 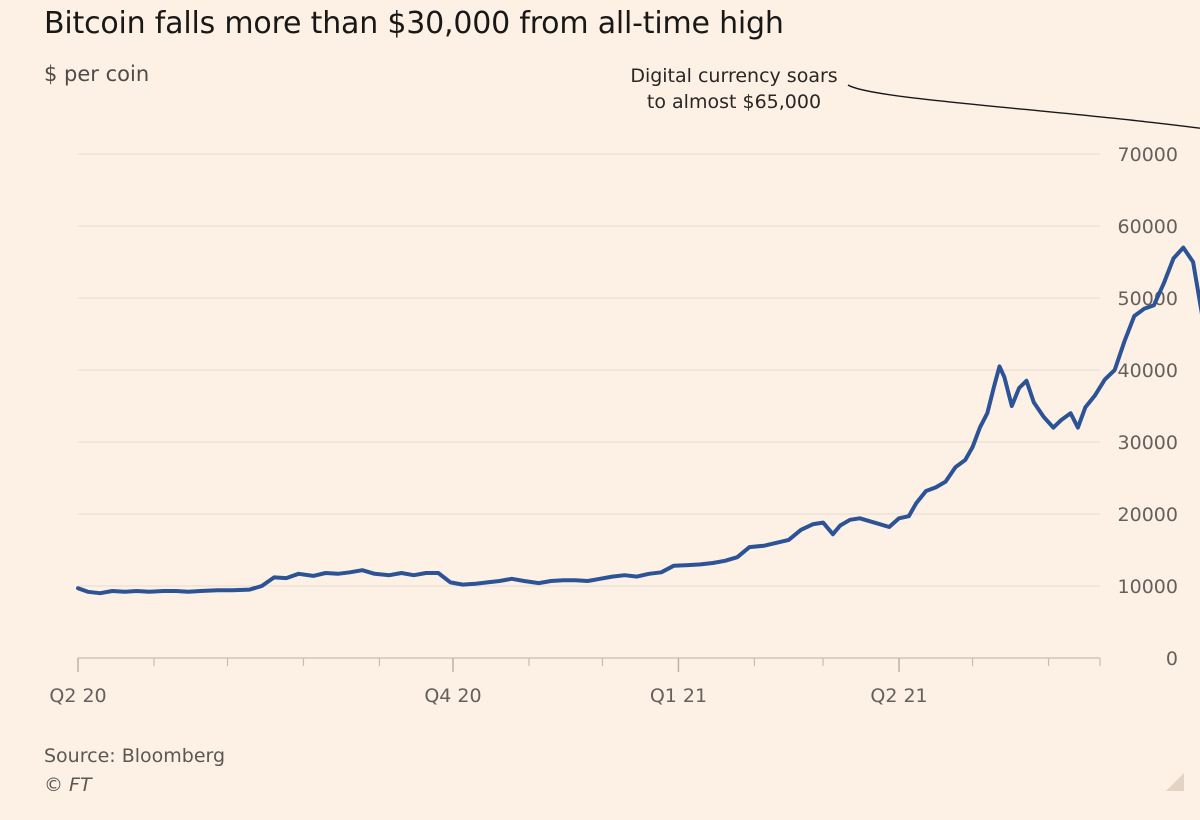 I want to click on y-tick-label: 20000, so click(x=1148, y=515).